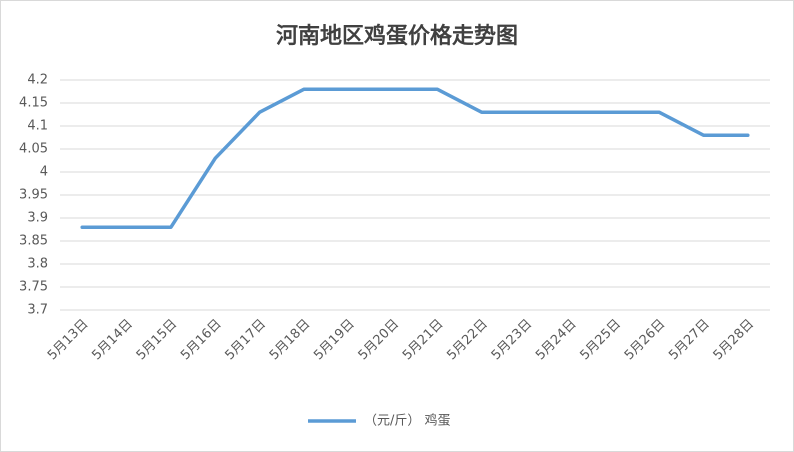 The width and height of the screenshot is (794, 452). I want to click on y-tick-label: 4.05, so click(33, 149).